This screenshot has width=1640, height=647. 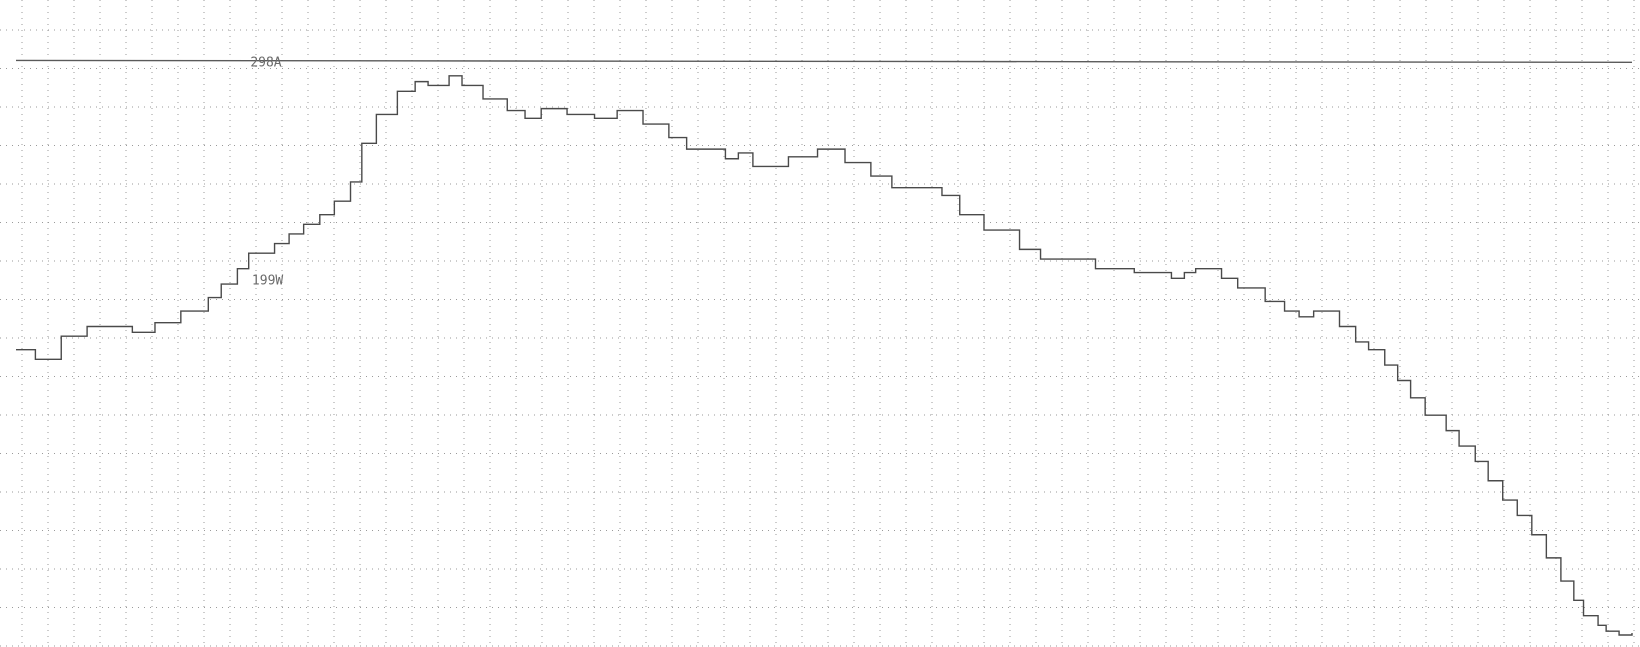 What do you see at coordinates (824, 61) in the screenshot?
I see `reference-series` at bounding box center [824, 61].